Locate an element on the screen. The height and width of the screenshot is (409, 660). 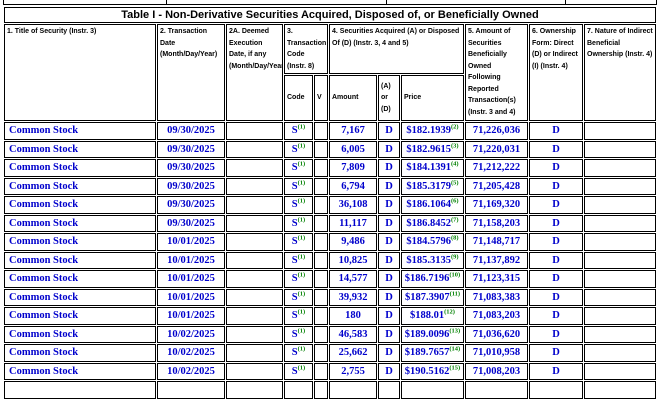
cell-amount: 39,932 is located at coordinates (353, 297).